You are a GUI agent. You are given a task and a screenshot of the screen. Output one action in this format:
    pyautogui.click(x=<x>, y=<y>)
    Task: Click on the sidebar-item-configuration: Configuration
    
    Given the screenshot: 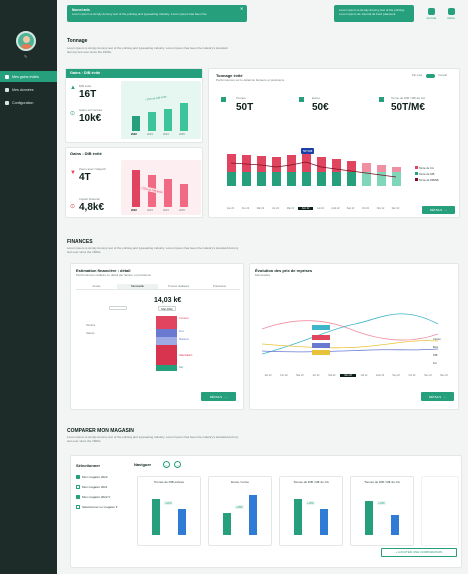 What is the action you would take?
    pyautogui.click(x=28, y=102)
    